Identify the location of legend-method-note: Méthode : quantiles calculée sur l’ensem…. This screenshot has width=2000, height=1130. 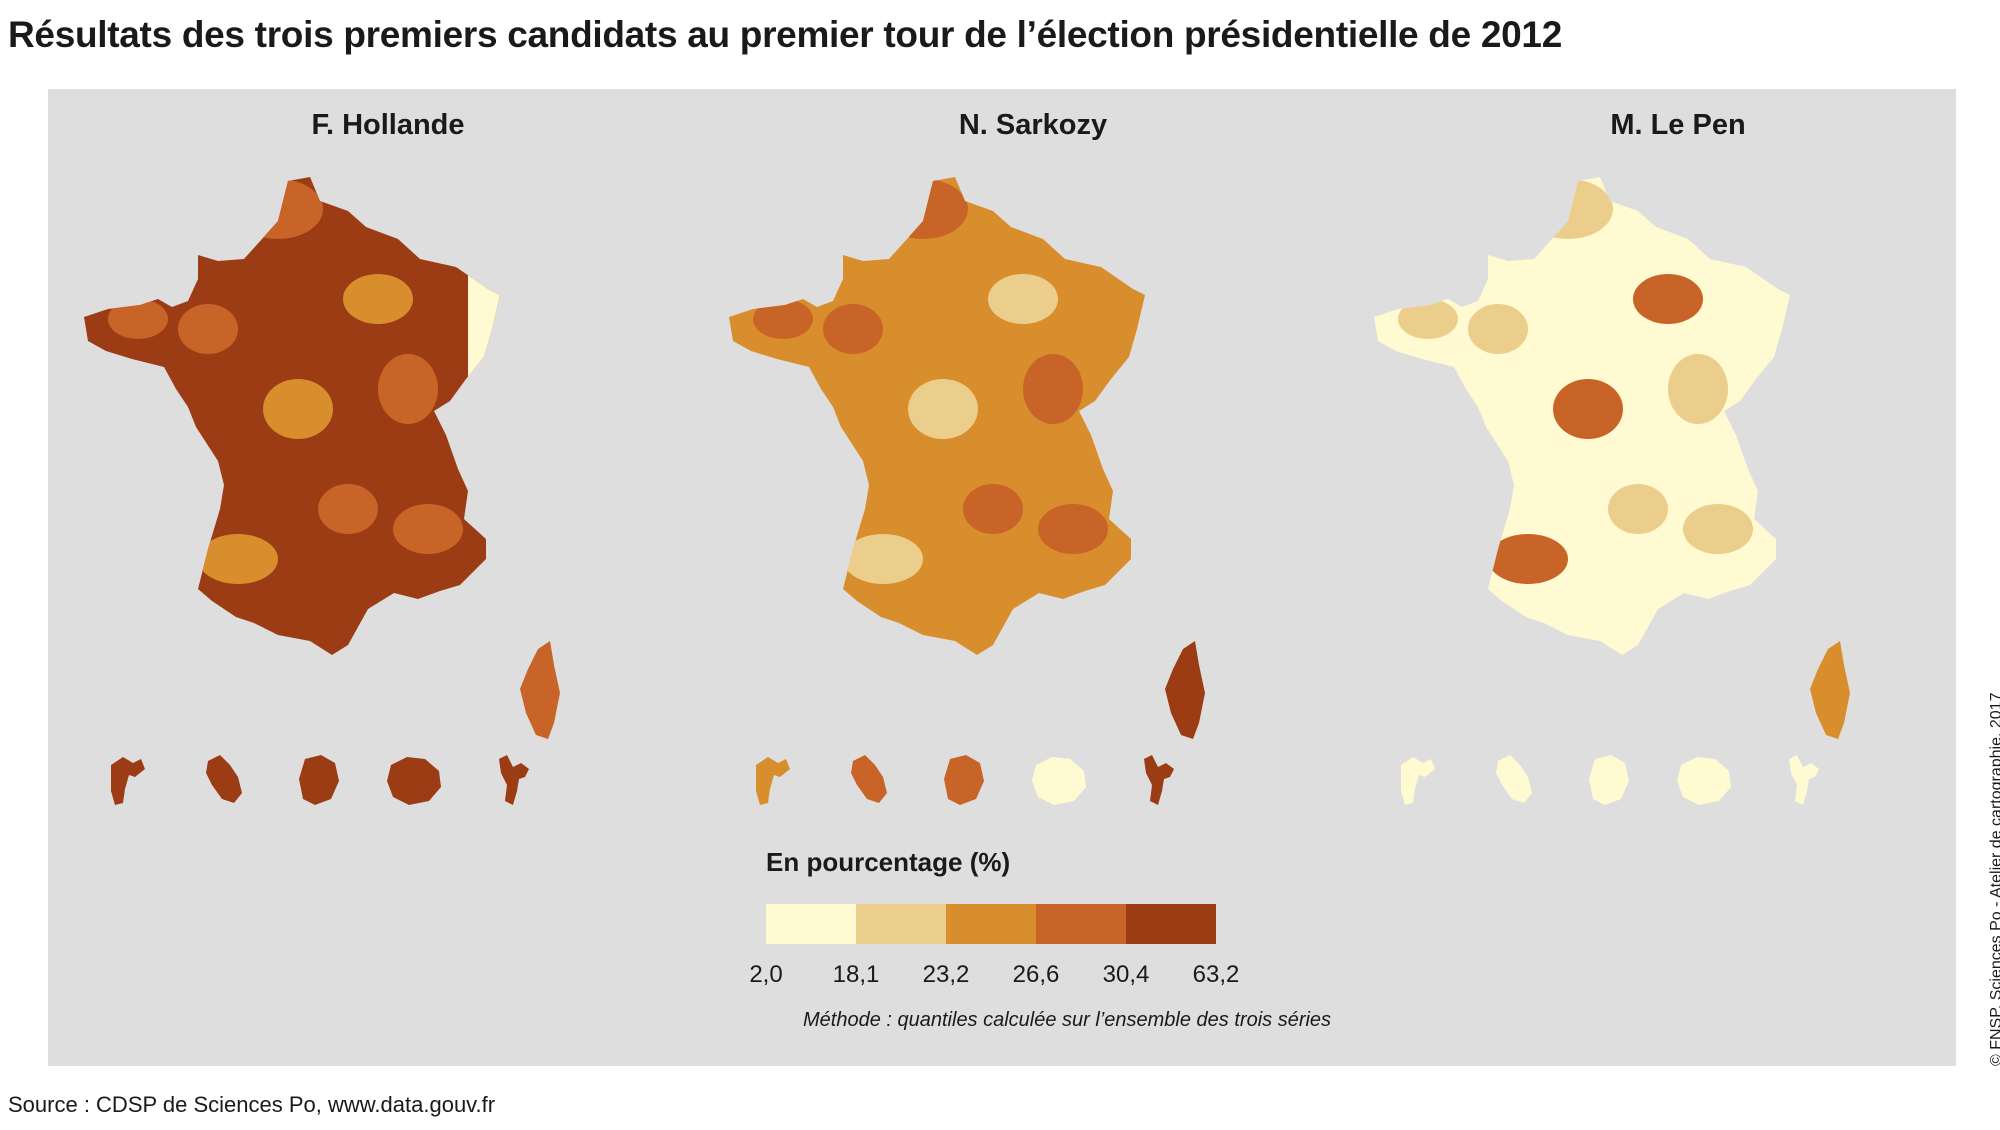
(1067, 1020).